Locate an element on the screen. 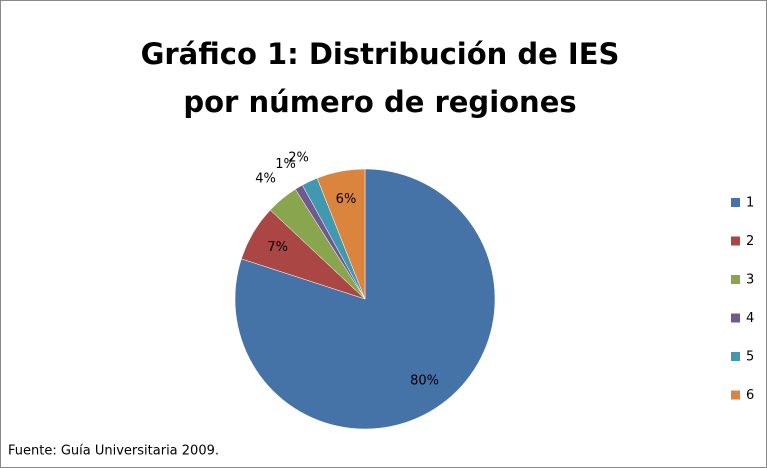 The width and height of the screenshot is (767, 468). legend-label: 2 is located at coordinates (750, 241).